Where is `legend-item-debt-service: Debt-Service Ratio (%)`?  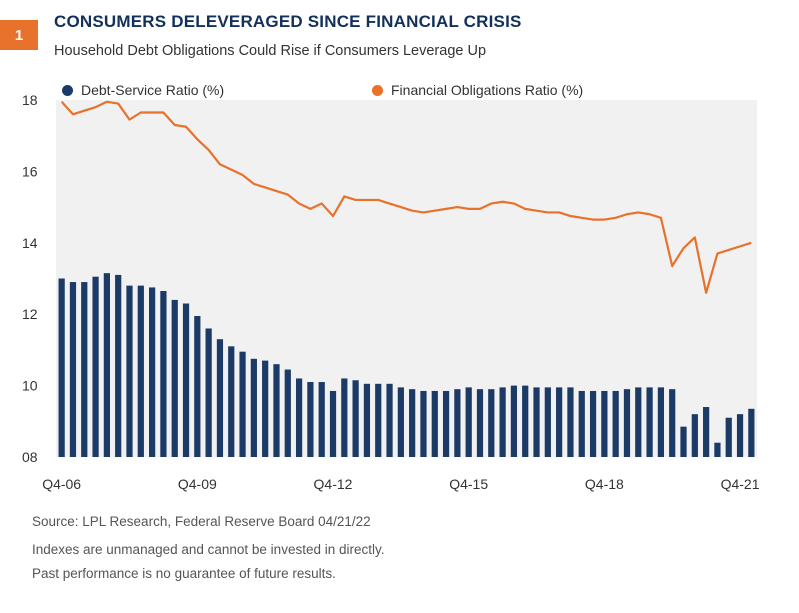
legend-item-debt-service: Debt-Service Ratio (%) is located at coordinates (143, 90).